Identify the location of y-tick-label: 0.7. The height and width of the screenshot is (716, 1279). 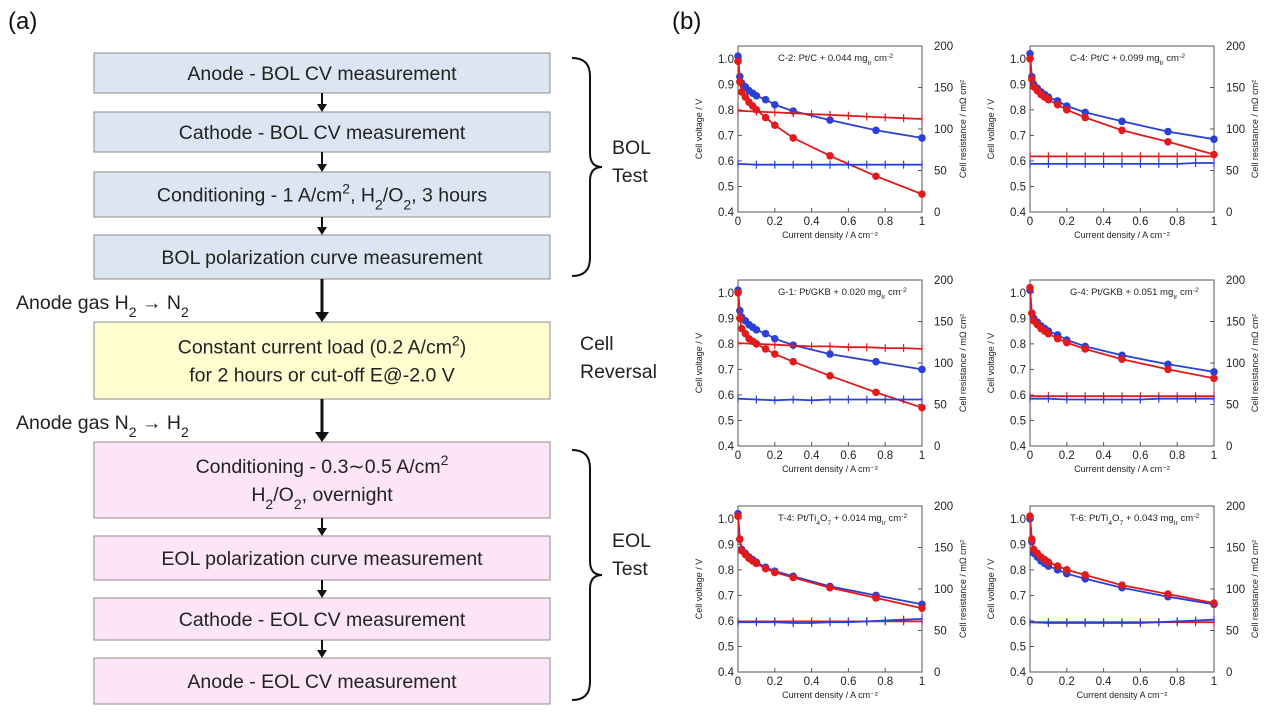
(1018, 370).